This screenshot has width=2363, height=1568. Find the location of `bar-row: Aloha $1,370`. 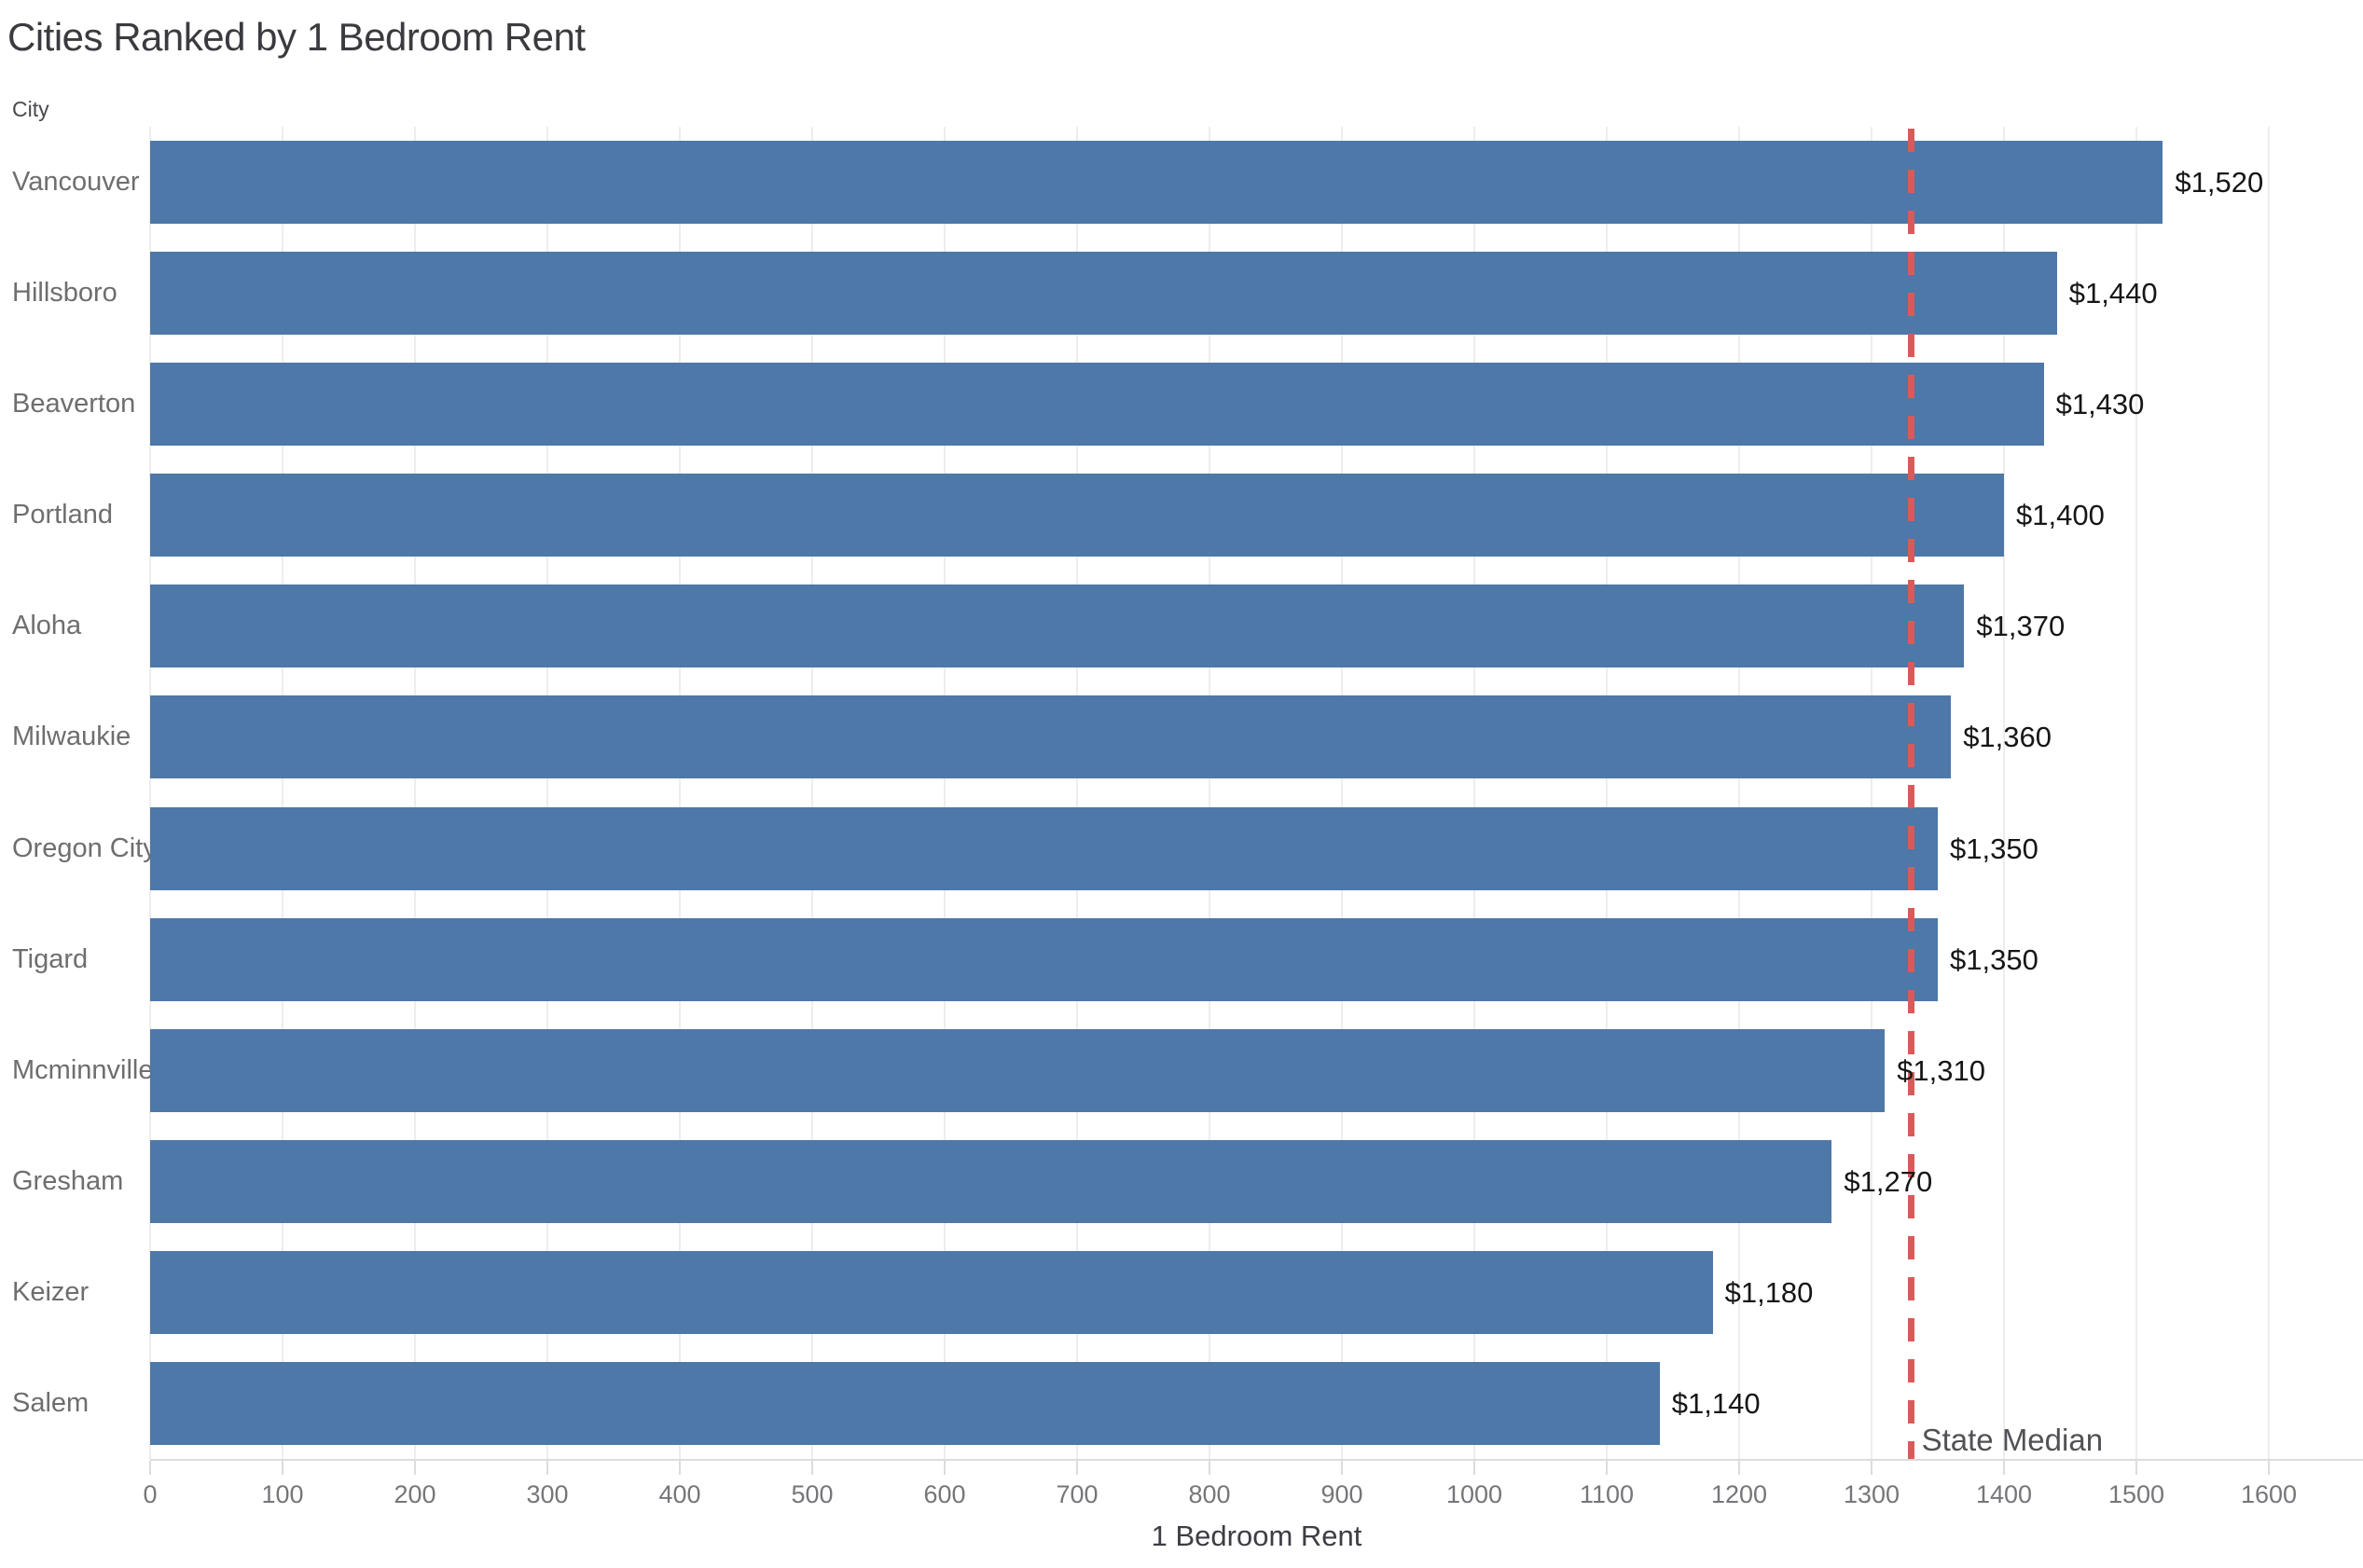

bar-row: Aloha $1,370 is located at coordinates (1187, 626).